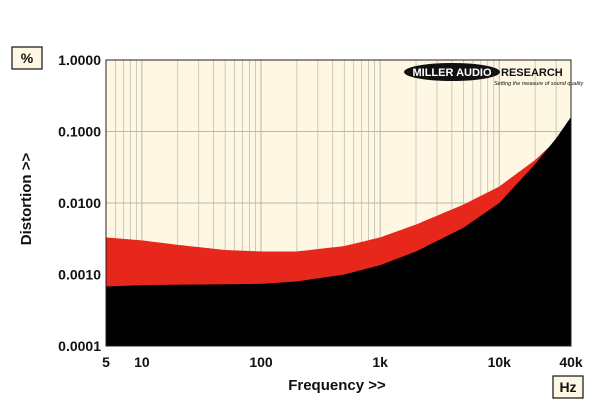 This screenshot has height=414, width=600. I want to click on x-unit-box-frame, so click(568, 387).